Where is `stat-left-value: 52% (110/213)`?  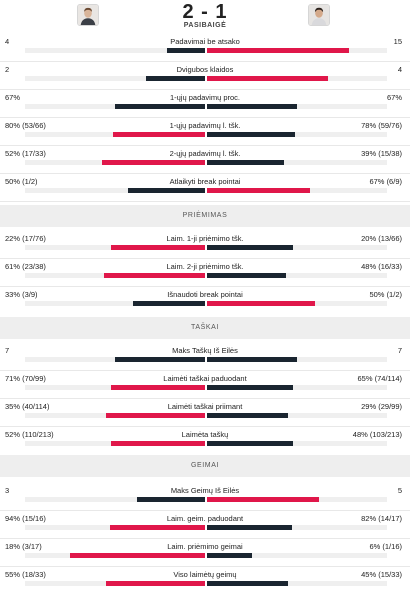
stat-left-value: 52% (110/213) is located at coordinates (29, 434).